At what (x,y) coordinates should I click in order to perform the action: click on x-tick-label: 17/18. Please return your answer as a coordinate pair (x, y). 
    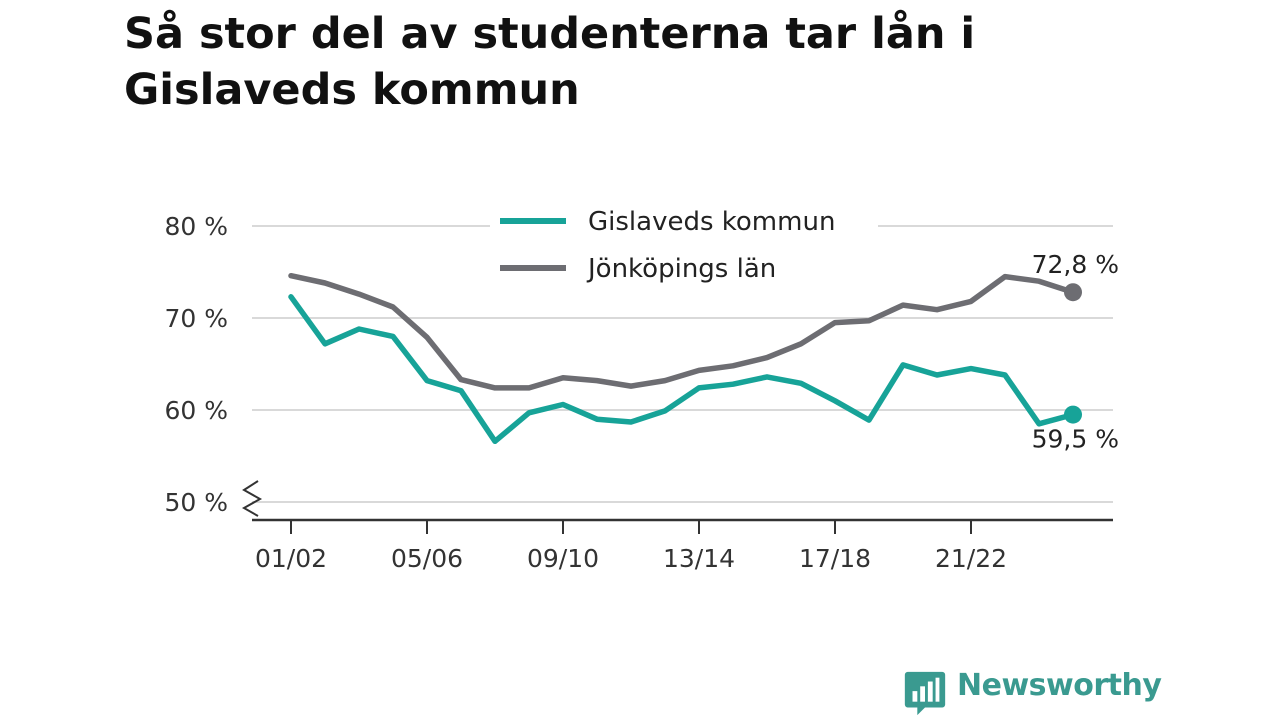
    Looking at the image, I should click on (835, 558).